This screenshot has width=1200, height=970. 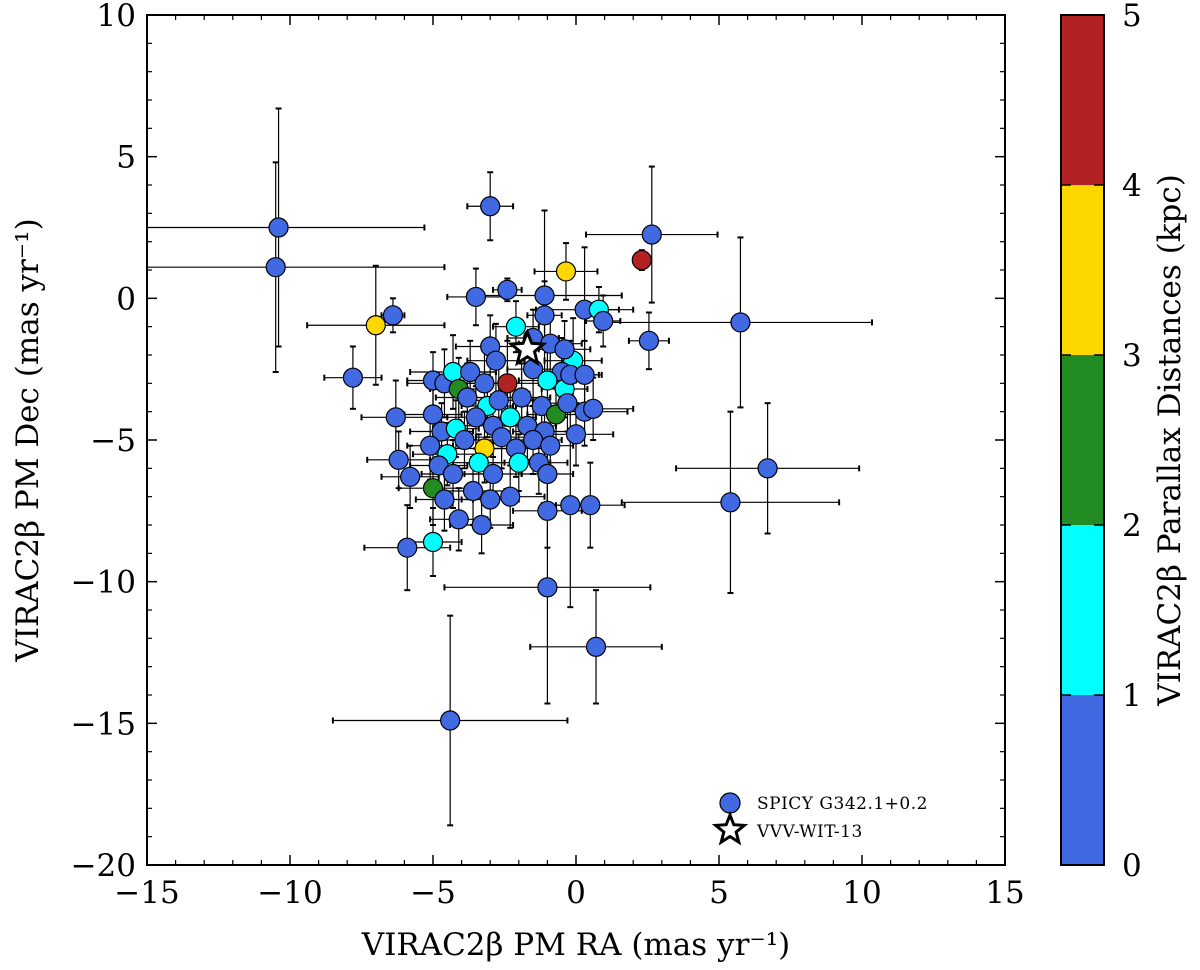 What do you see at coordinates (730, 828) in the screenshot?
I see `legend-marker-star` at bounding box center [730, 828].